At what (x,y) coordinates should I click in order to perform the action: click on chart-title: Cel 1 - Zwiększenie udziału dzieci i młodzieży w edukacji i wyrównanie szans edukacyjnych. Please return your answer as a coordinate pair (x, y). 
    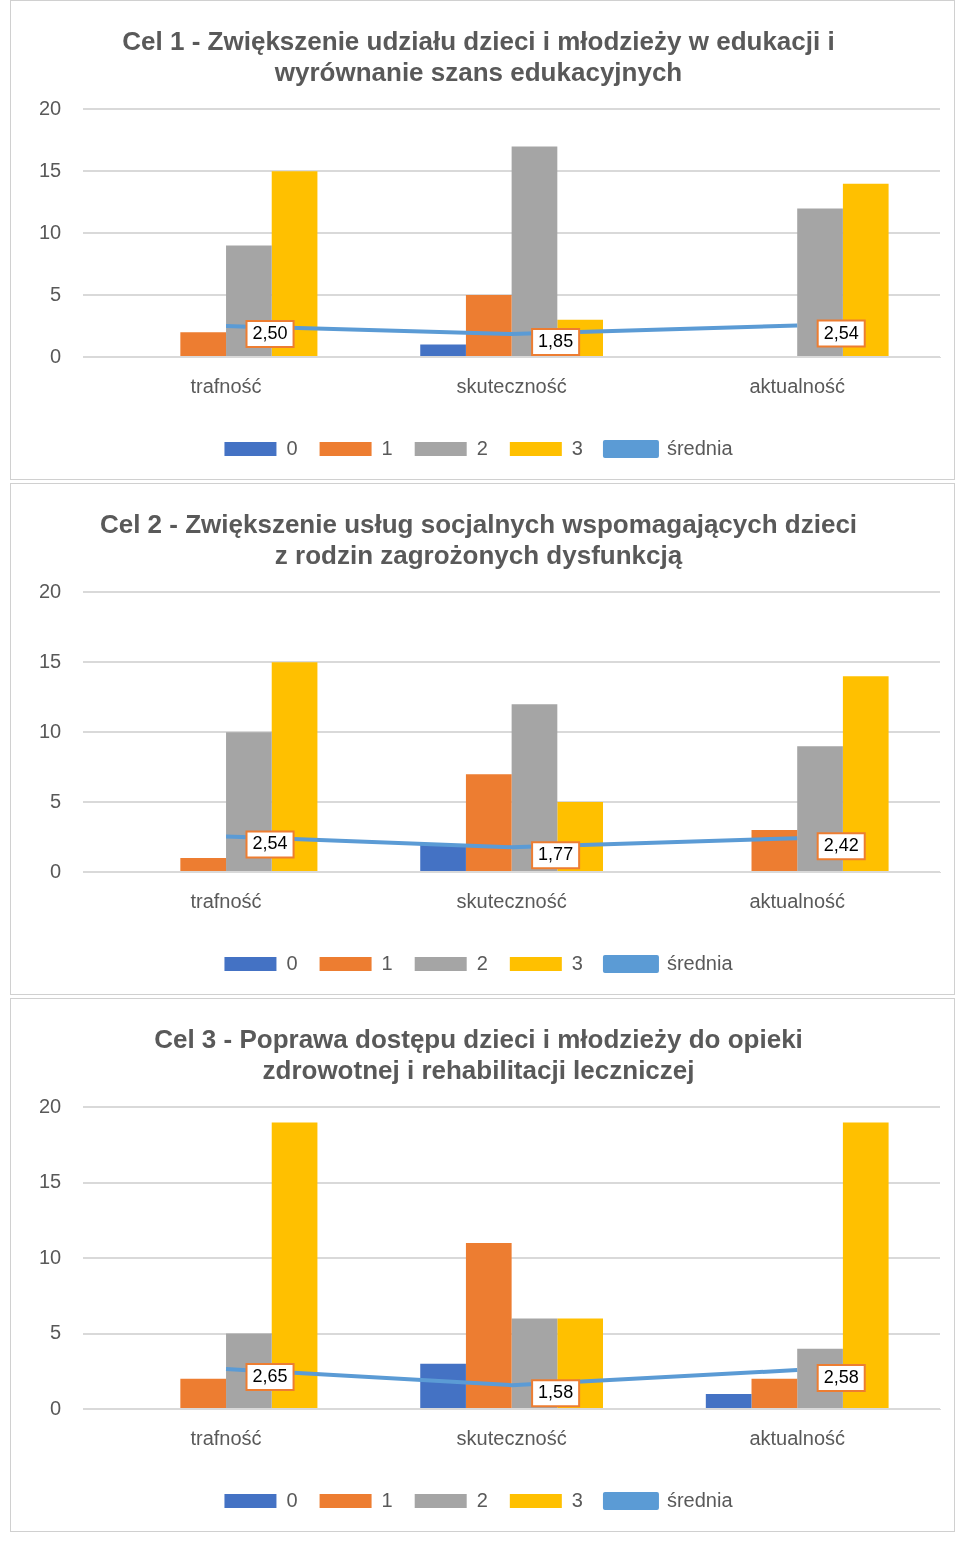
    Looking at the image, I should click on (478, 56).